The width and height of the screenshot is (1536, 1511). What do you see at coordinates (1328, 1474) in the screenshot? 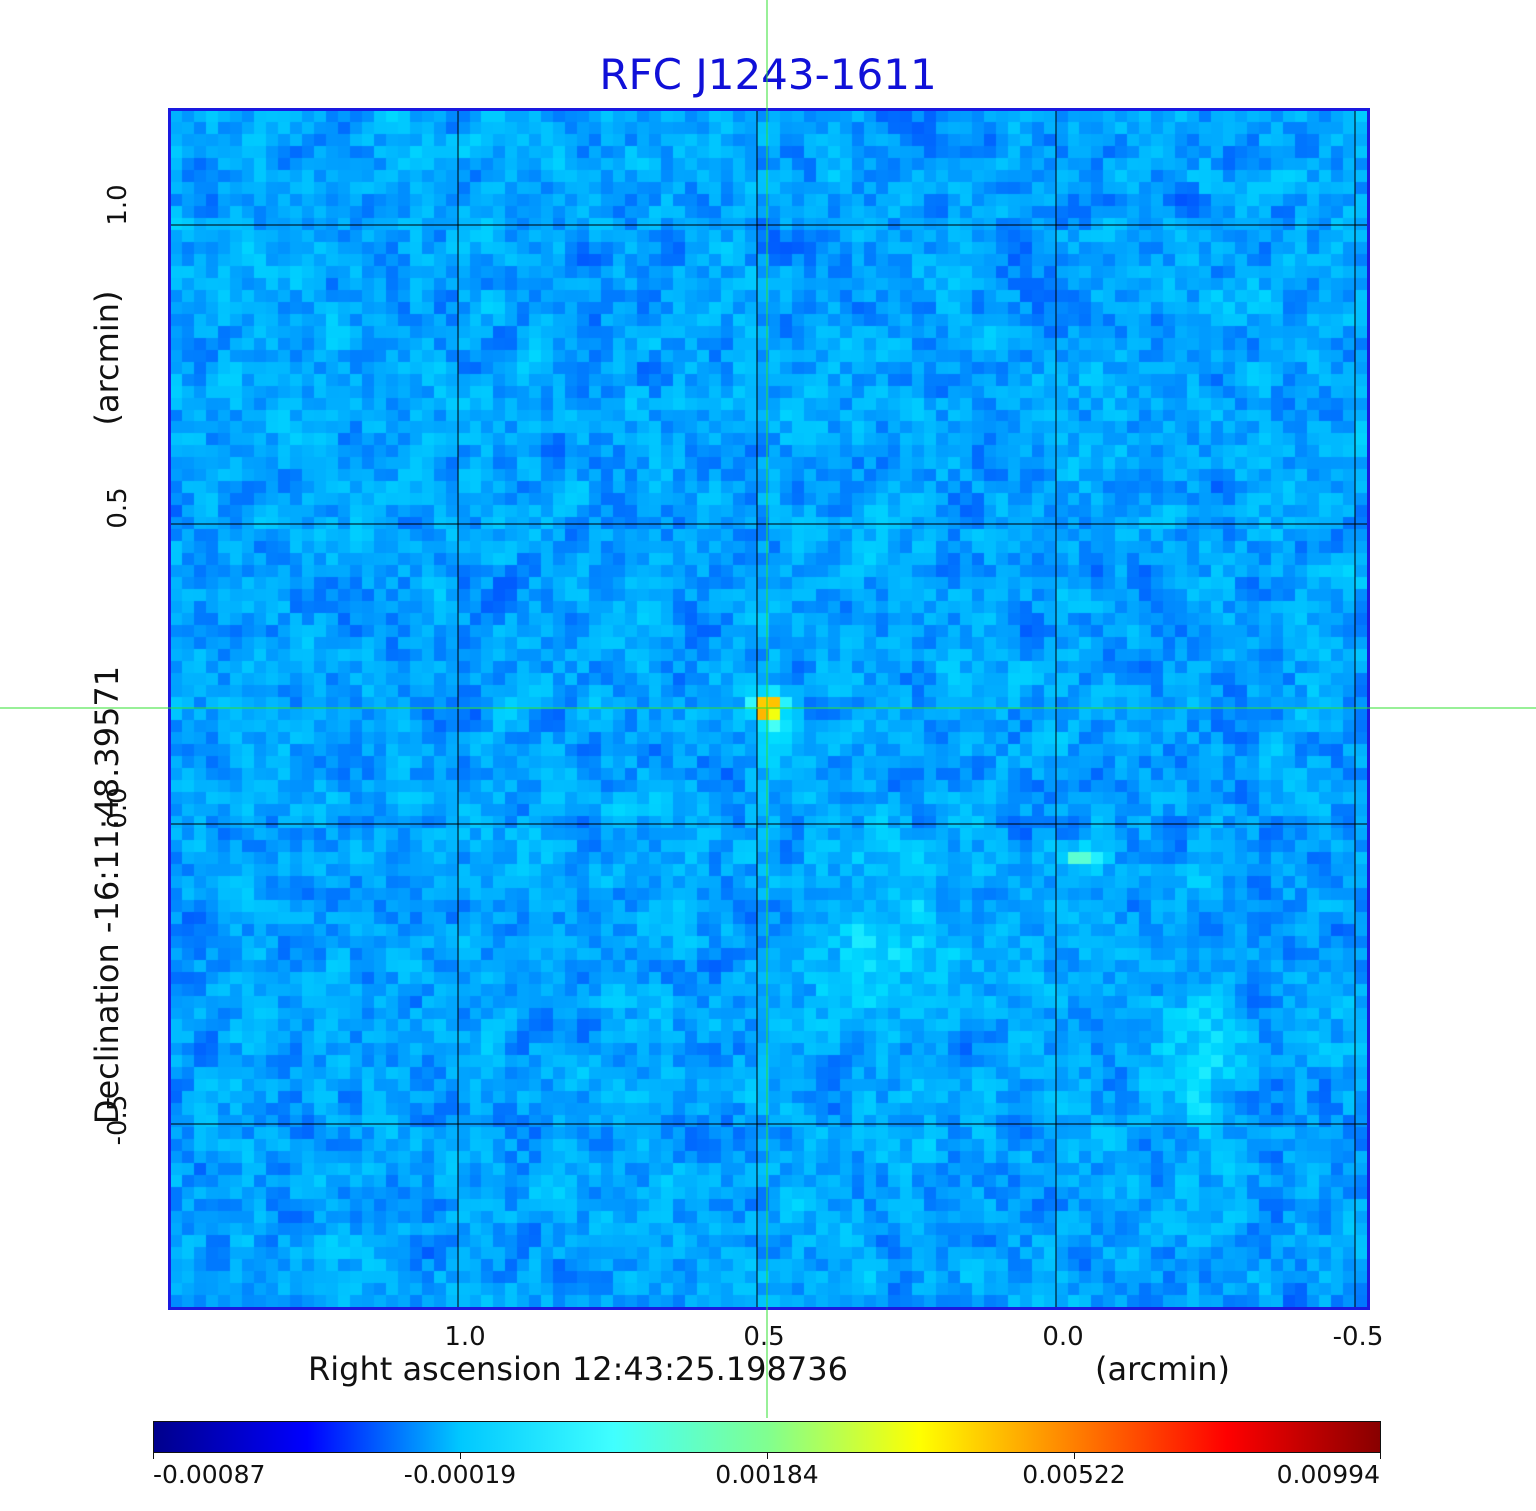
I see `colorbar-tick-label-5: 0.00994` at bounding box center [1328, 1474].